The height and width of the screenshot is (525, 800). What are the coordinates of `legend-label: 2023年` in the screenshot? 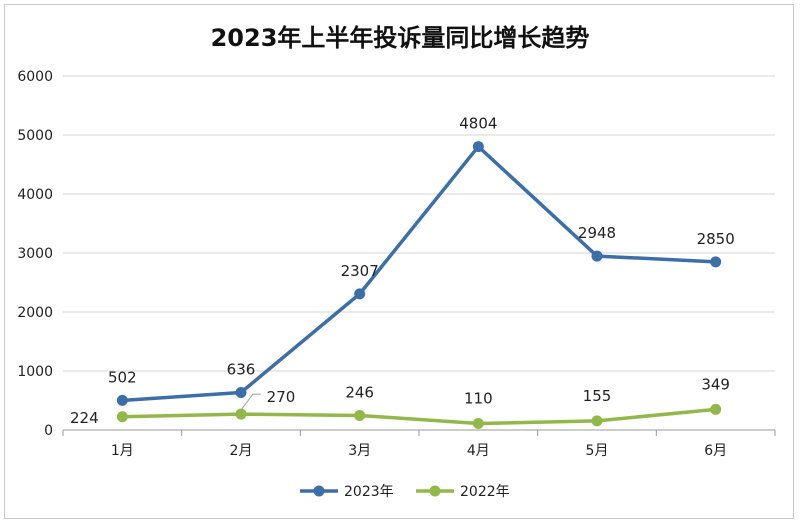 It's located at (369, 492).